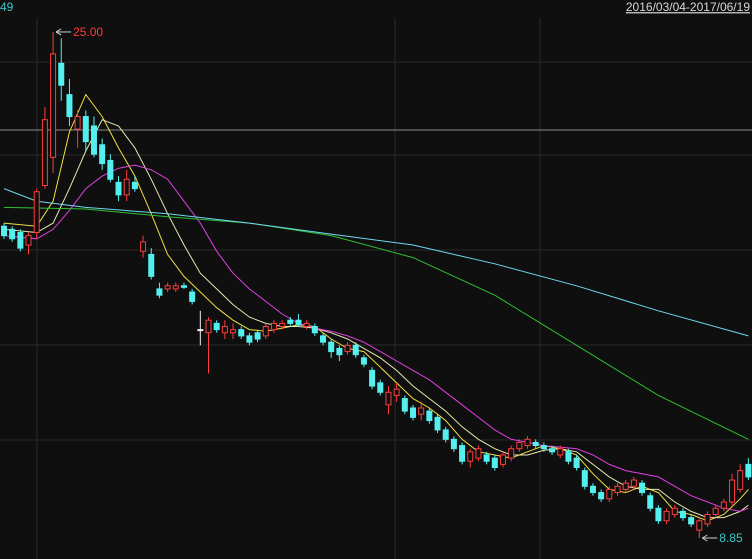 The height and width of the screenshot is (559, 752). Describe the element at coordinates (705, 538) in the screenshot. I see `min-arrow-head` at that location.